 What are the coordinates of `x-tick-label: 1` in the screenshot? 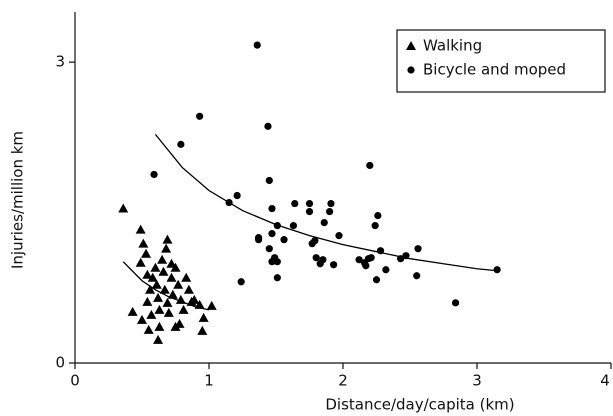 It's located at (209, 381).